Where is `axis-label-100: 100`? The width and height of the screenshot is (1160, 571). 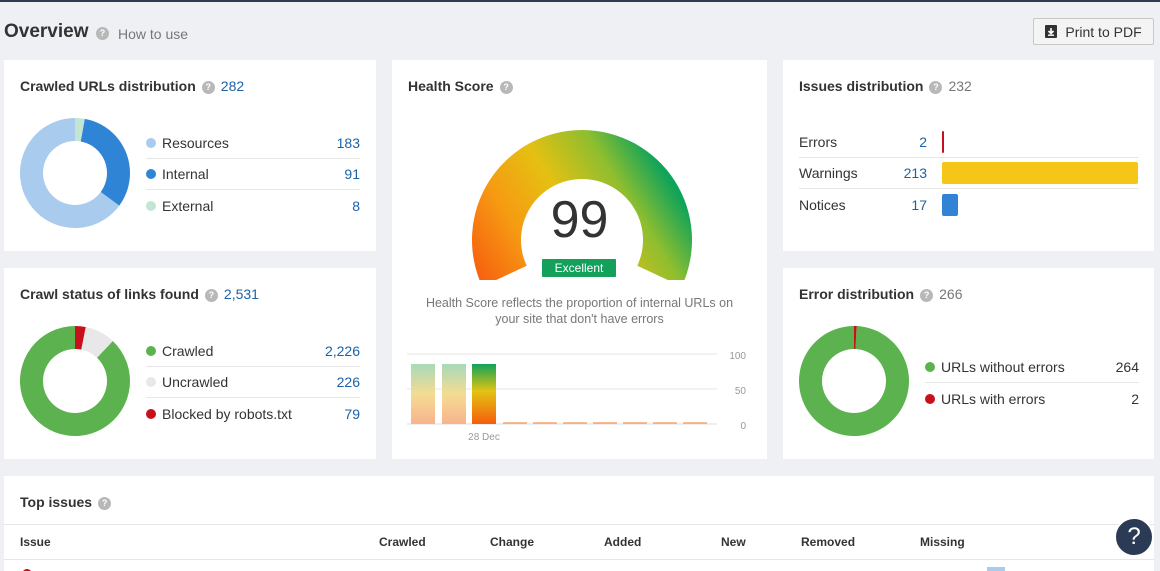
axis-label-100: 100 is located at coordinates (737, 356).